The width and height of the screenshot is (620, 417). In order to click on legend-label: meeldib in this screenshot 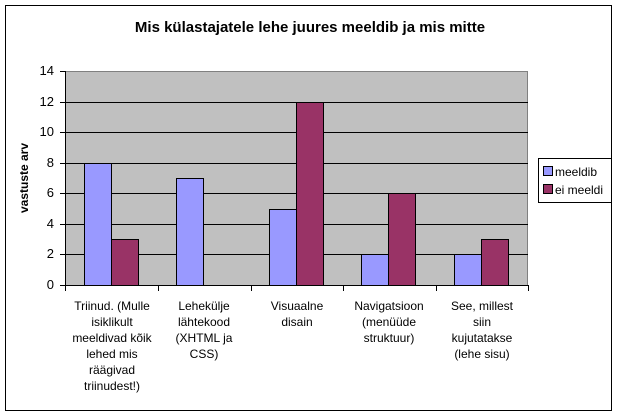, I will do `click(576, 172)`.